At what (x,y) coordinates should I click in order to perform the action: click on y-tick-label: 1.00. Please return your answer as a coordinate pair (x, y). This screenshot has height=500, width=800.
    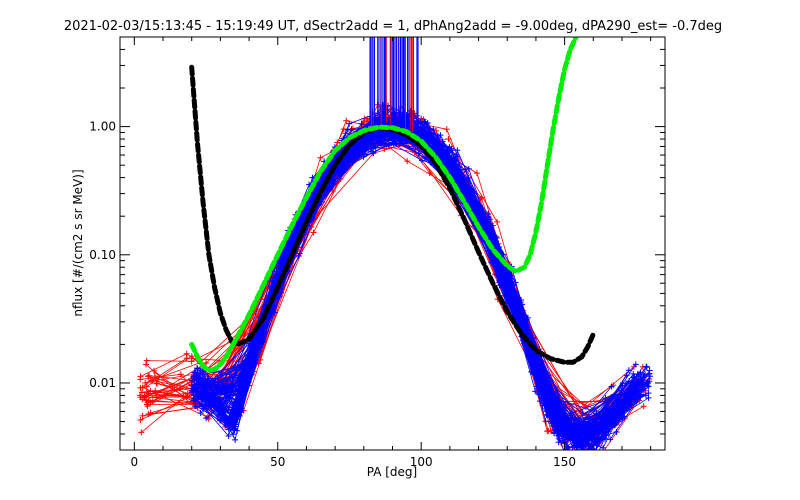
    Looking at the image, I should click on (102, 127).